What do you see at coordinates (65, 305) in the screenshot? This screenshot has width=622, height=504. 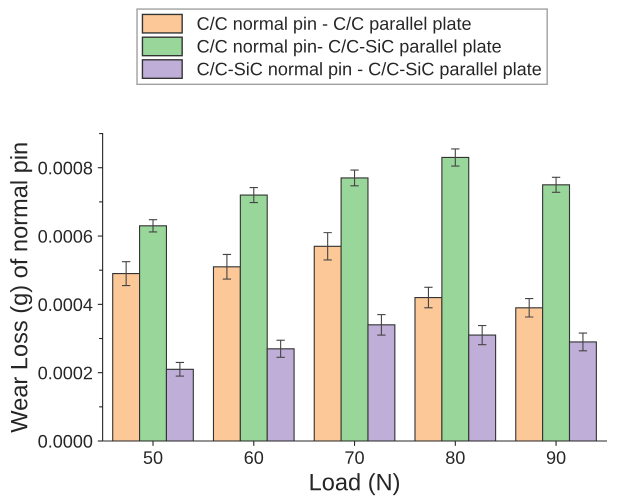 I see `y-tick-label: 0.0004` at bounding box center [65, 305].